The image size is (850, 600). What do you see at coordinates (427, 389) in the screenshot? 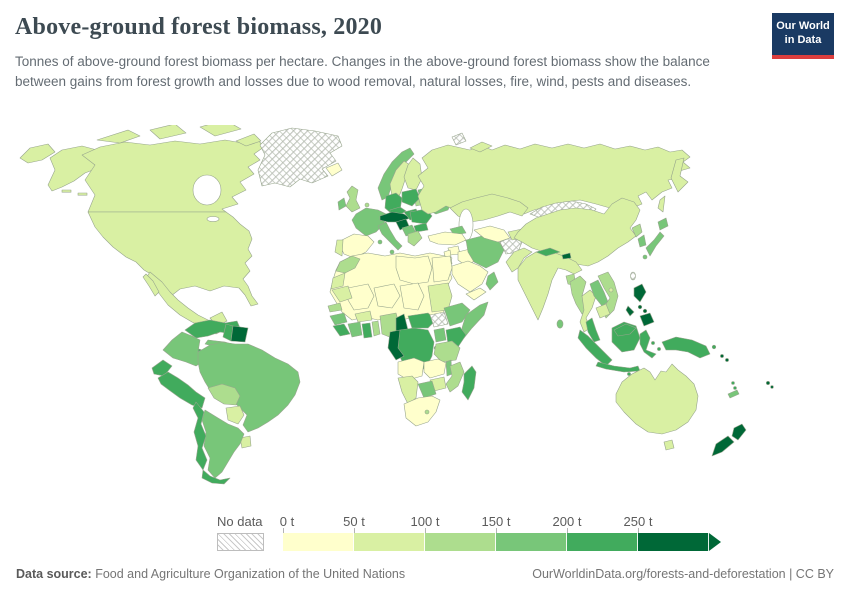
I see `country-botswana` at bounding box center [427, 389].